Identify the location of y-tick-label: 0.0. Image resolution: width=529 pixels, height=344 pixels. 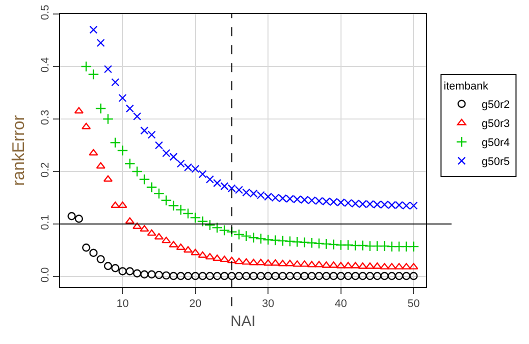
(46, 274).